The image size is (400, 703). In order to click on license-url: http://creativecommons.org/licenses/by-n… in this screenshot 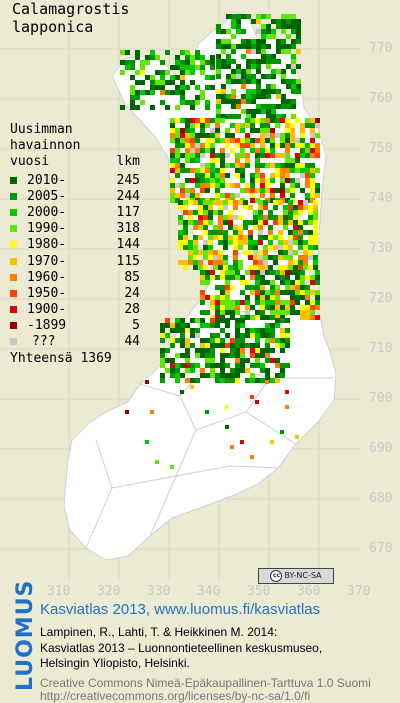, I will do `click(175, 696)`.